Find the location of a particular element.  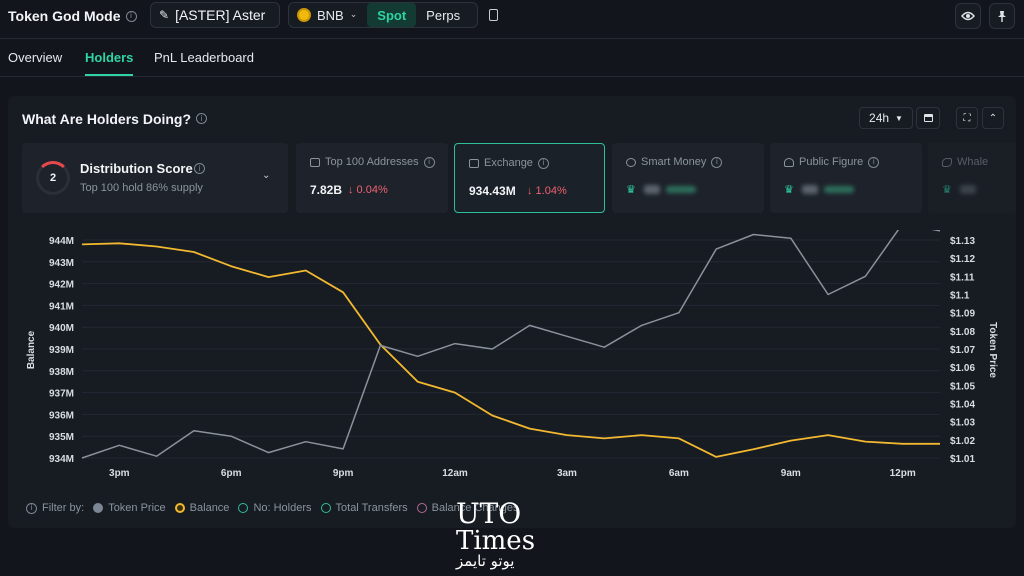

token-selector: ✎ [ASTER] Aster is located at coordinates (215, 15).